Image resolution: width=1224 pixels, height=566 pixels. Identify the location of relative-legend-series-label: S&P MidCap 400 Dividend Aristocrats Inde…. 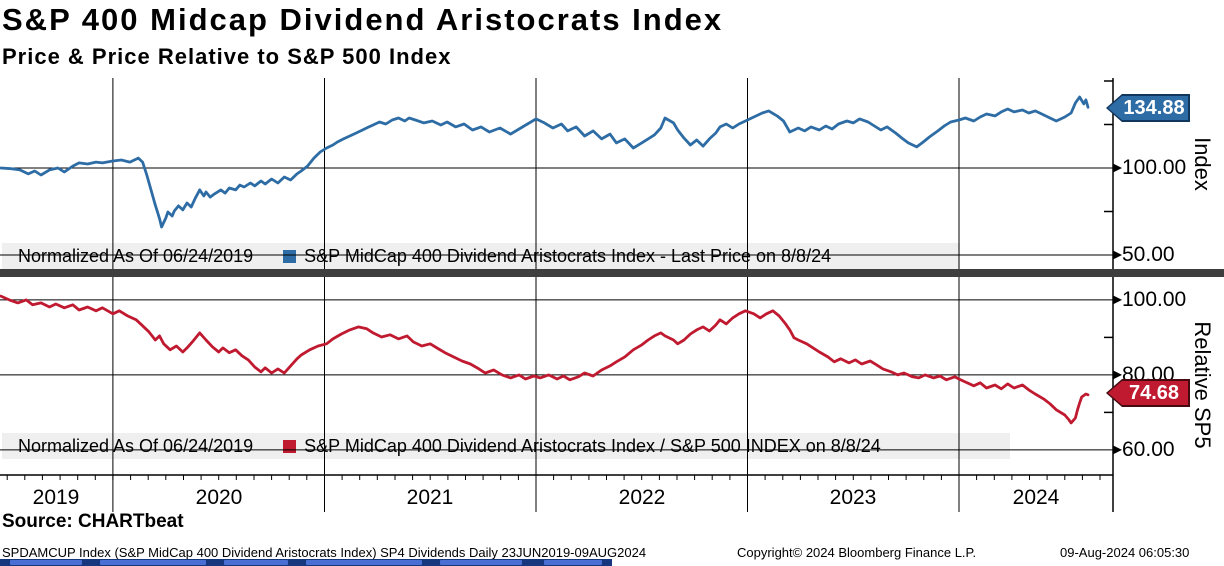
(592, 446).